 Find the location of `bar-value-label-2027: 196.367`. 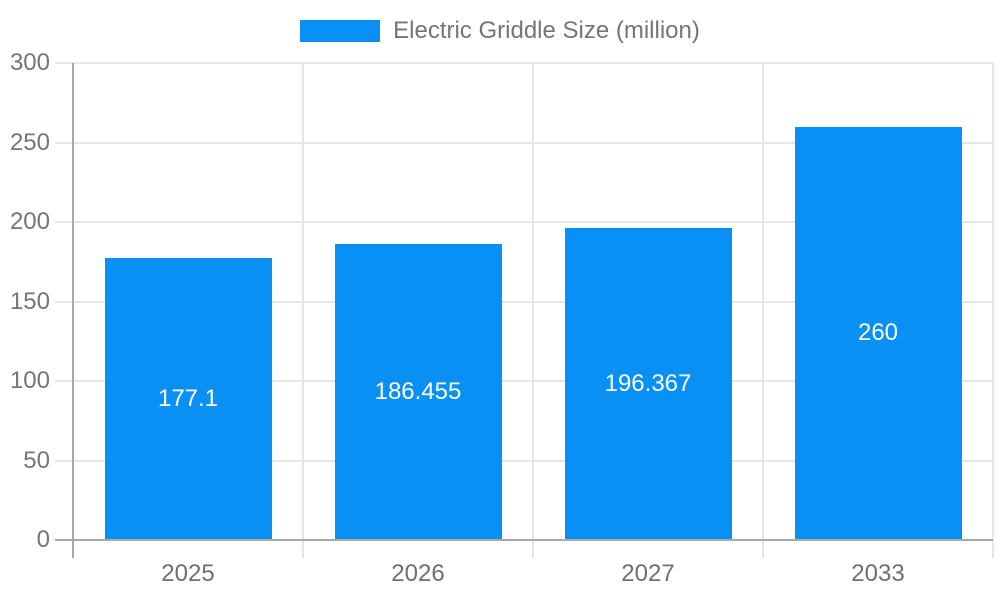

bar-value-label-2027: 196.367 is located at coordinates (648, 383).